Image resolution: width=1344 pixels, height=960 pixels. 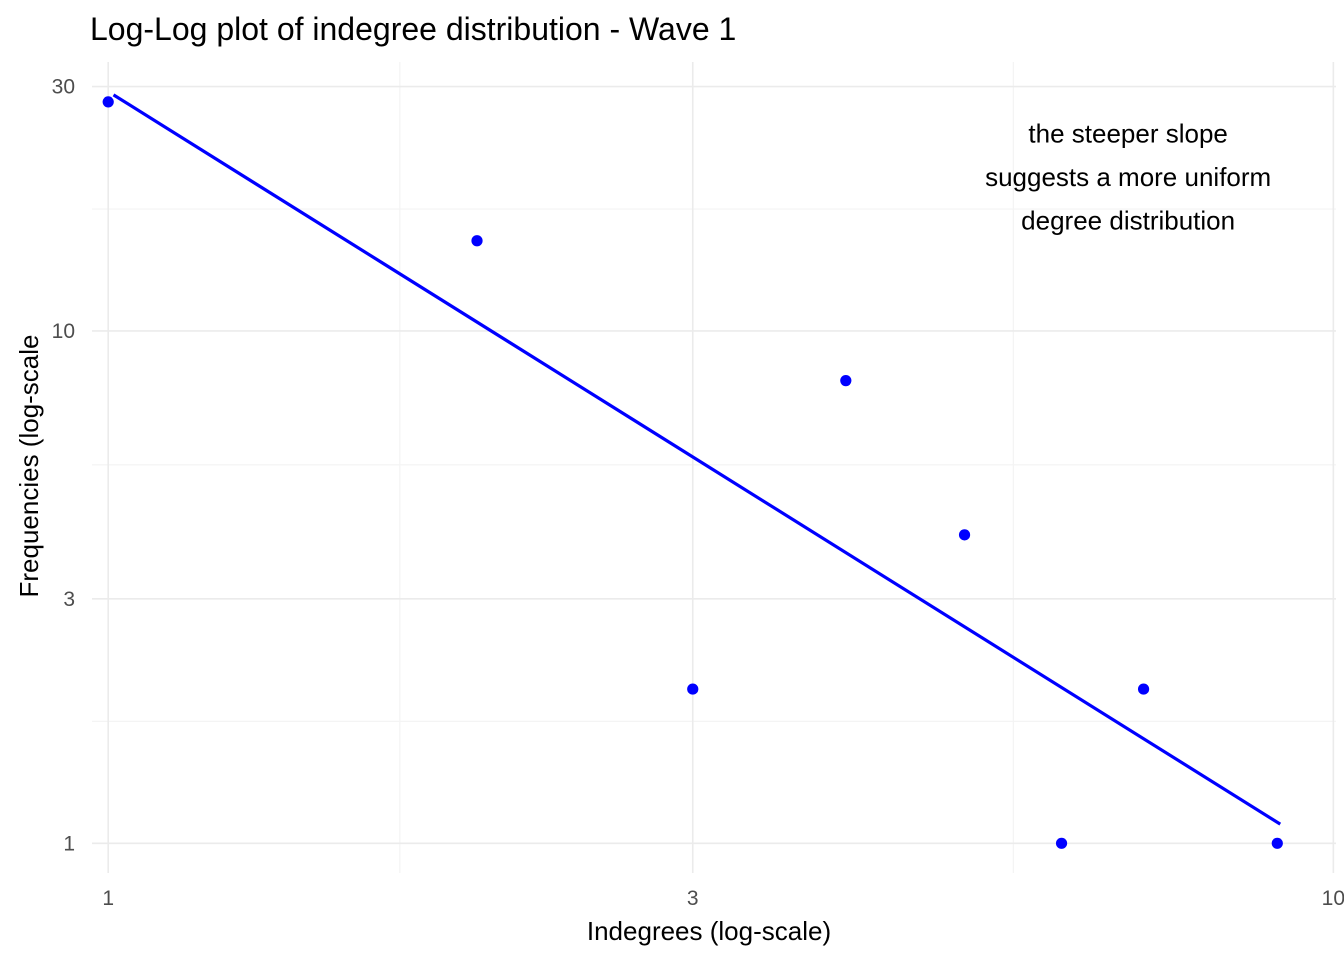 I want to click on y-axis-title: Frequencies (log-scale, so click(x=29, y=465).